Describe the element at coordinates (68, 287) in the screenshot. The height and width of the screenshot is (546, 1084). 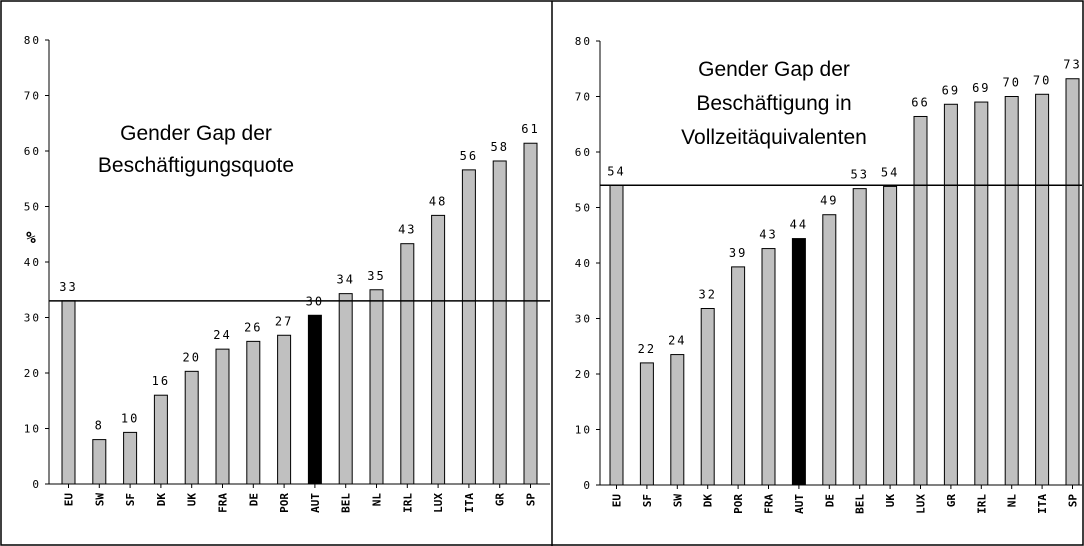
I see `data-label: 33` at that location.